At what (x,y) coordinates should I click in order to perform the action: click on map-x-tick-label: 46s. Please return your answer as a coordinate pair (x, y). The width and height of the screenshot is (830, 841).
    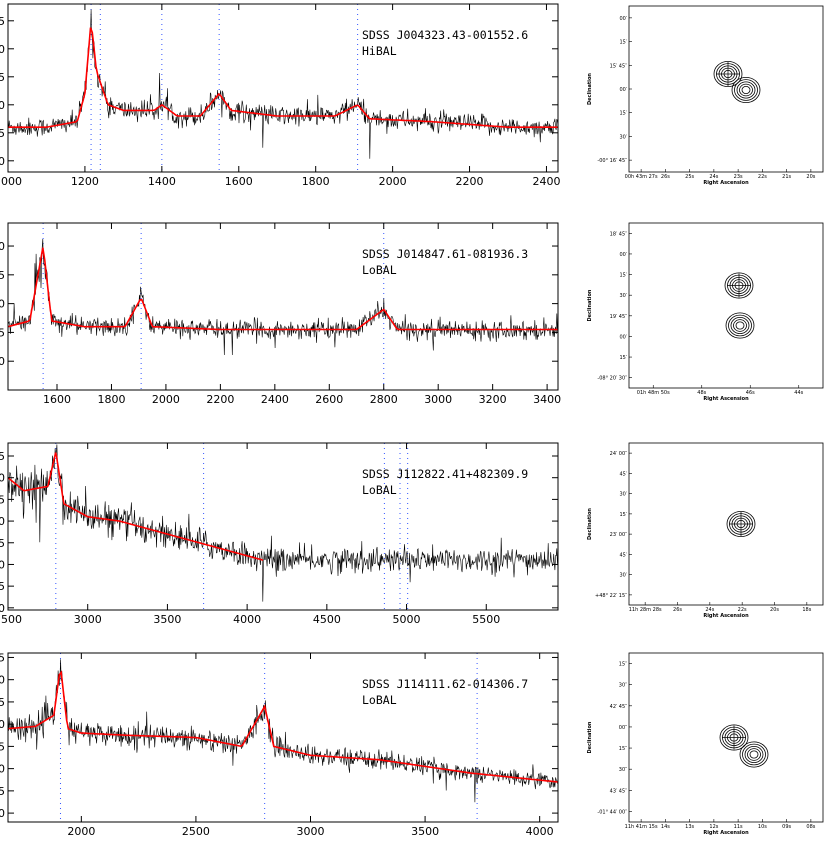
    Looking at the image, I should click on (750, 393).